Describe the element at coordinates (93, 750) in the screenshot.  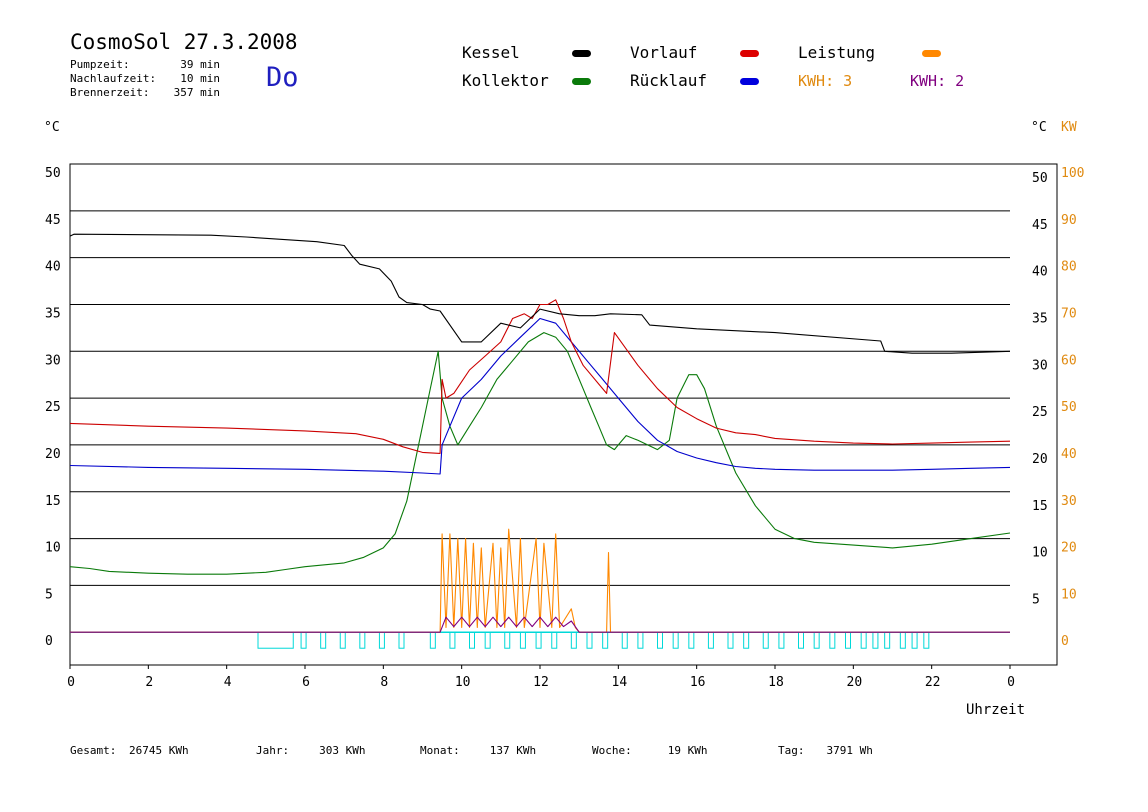
I see `footer-label: Gesamt:` at that location.